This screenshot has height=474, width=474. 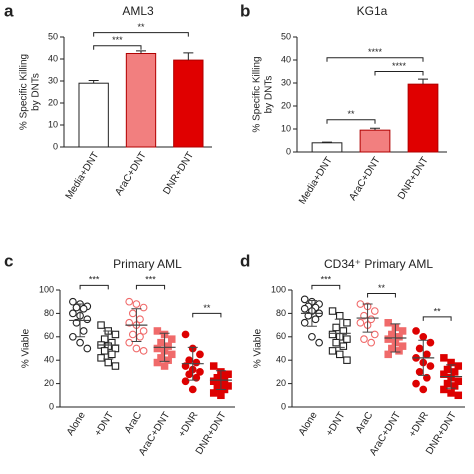 What do you see at coordinates (378, 264) in the screenshot?
I see `panel-title: CD34⁺ Primary AML` at bounding box center [378, 264].